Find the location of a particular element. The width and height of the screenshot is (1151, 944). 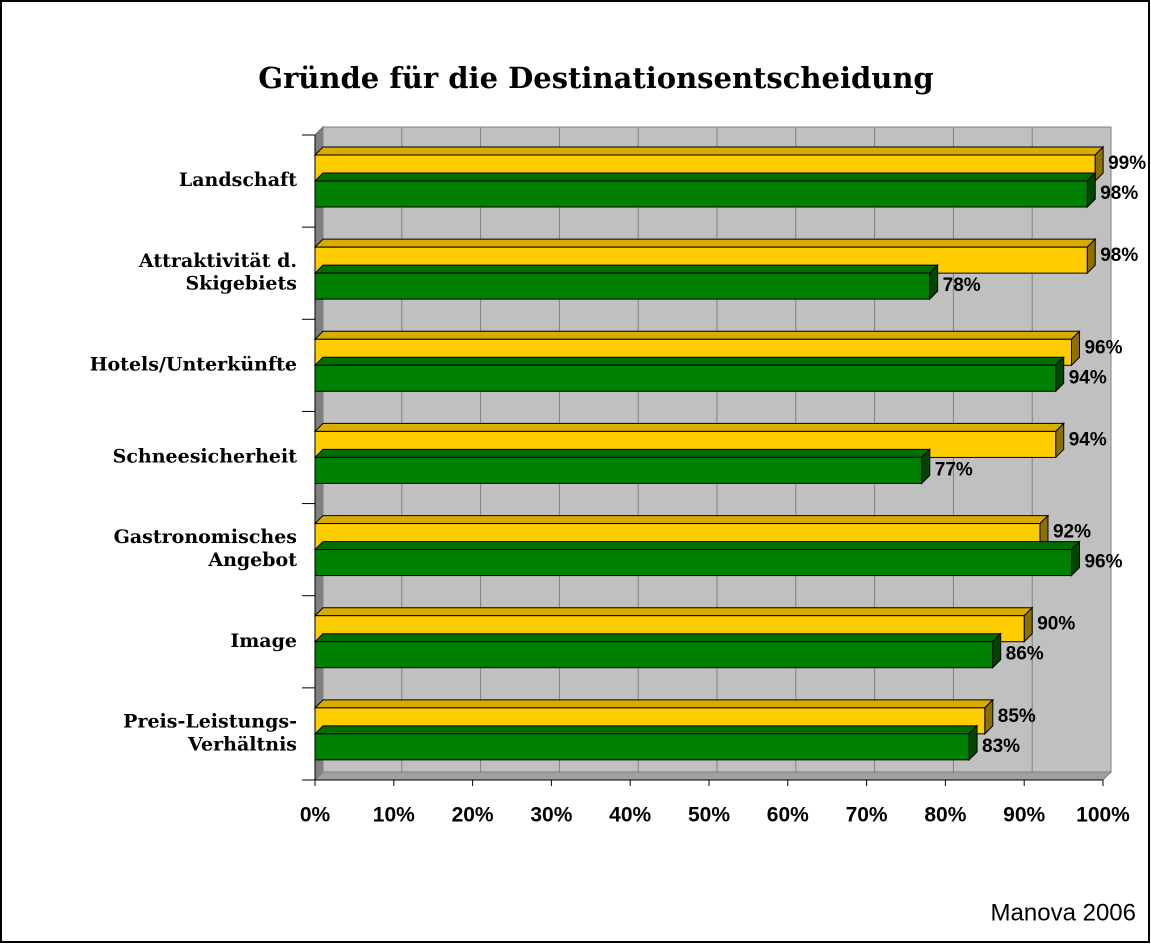

value-label: 77% is located at coordinates (954, 469).